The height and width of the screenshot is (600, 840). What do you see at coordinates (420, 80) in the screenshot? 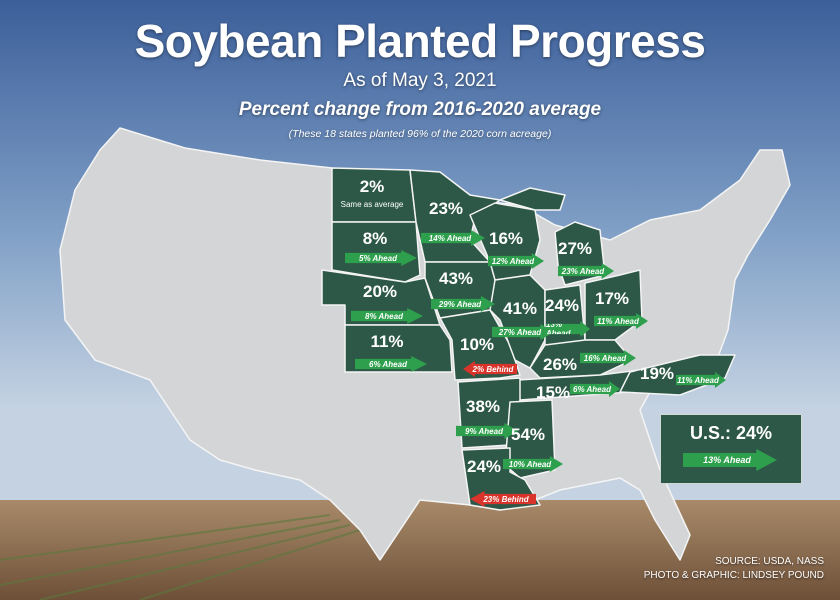
I see `as-of-date: As of May 3, 2021` at bounding box center [420, 80].